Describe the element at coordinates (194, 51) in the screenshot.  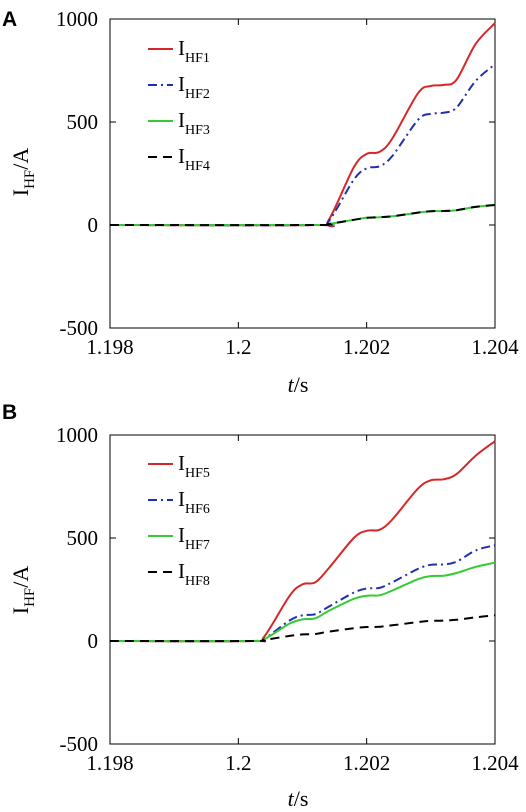
I see `legend-label: IHF1` at that location.